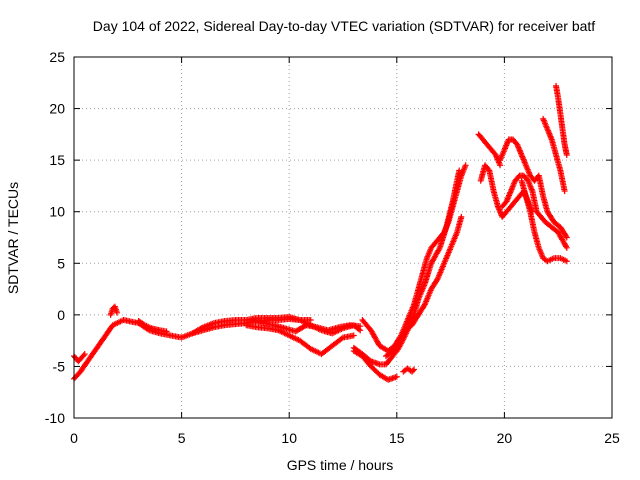 Image resolution: width=640 pixels, height=480 pixels. What do you see at coordinates (612, 438) in the screenshot?
I see `x-tick-label: 25` at bounding box center [612, 438].